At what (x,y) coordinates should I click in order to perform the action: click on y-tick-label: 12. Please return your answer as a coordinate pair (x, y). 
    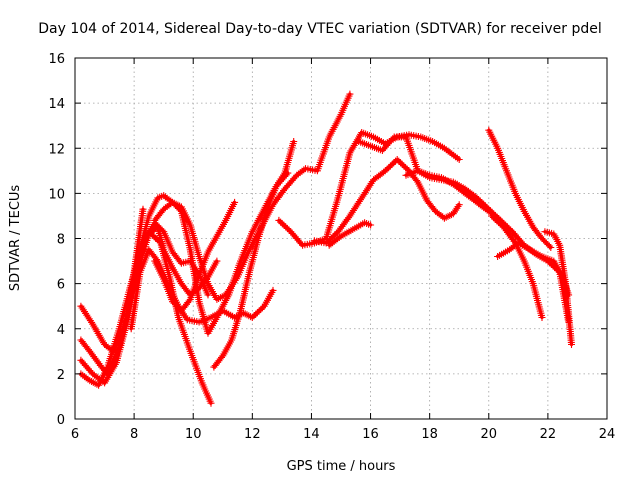
    Looking at the image, I should click on (56, 149).